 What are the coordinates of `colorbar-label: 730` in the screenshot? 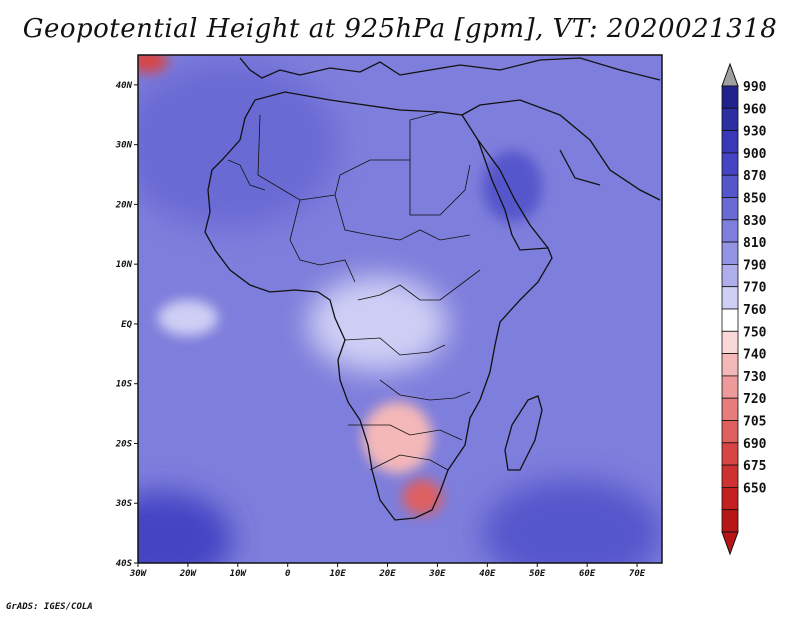 It's located at (755, 377).